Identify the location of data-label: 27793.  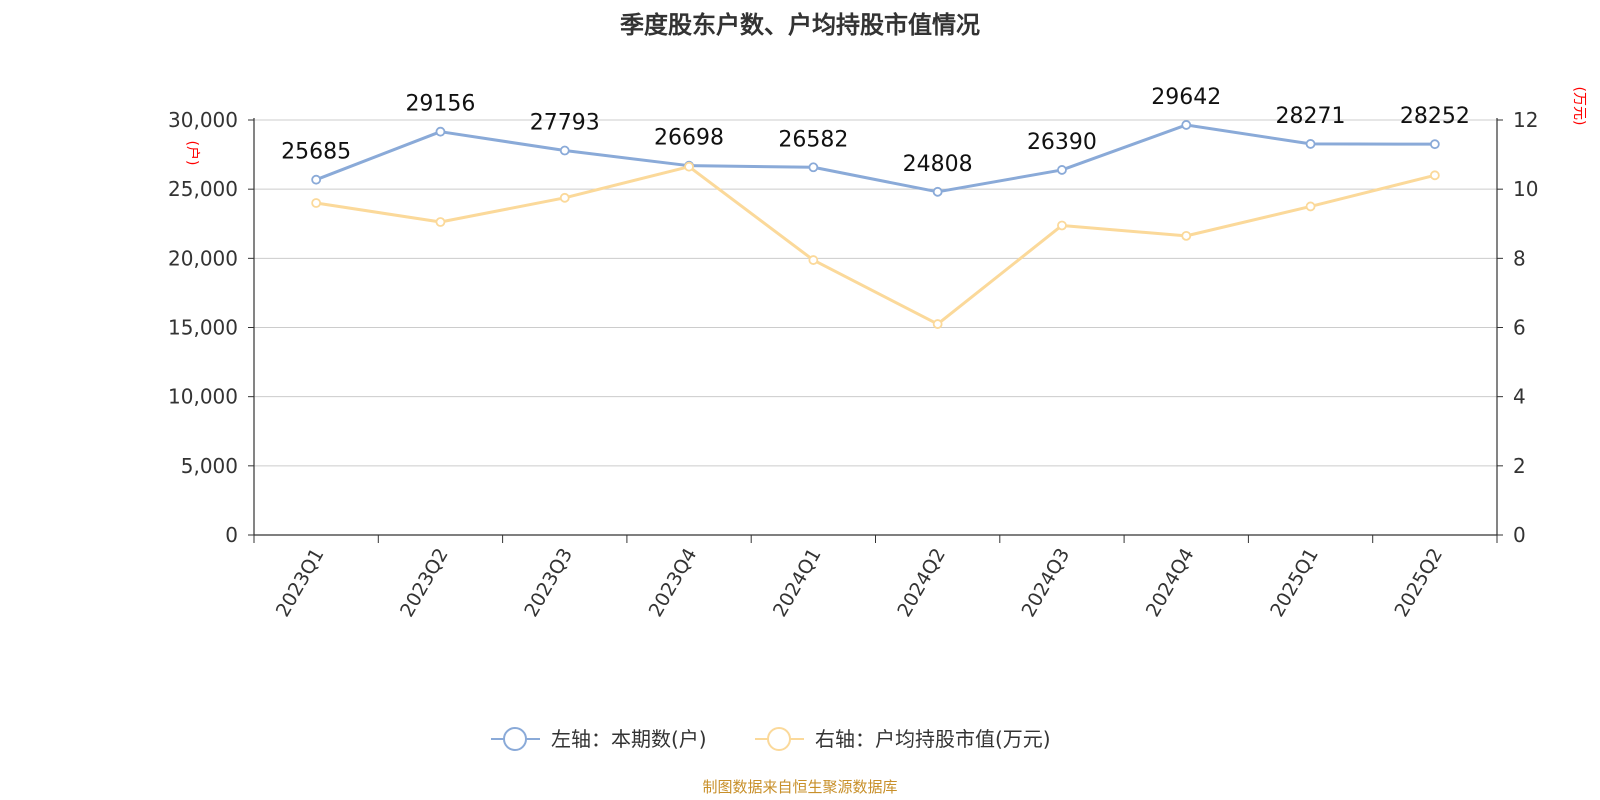
(565, 123).